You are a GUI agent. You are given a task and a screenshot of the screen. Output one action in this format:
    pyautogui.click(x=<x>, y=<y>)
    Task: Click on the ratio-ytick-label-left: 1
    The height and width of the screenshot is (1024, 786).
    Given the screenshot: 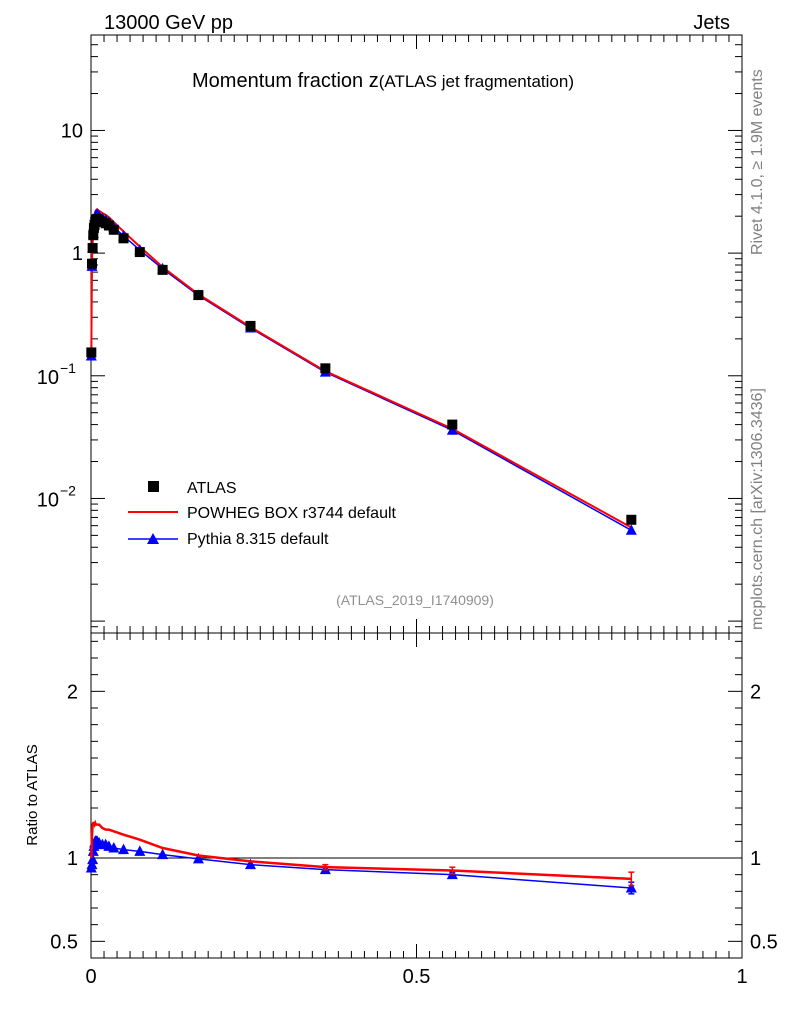 What is the action you would take?
    pyautogui.click(x=72, y=859)
    